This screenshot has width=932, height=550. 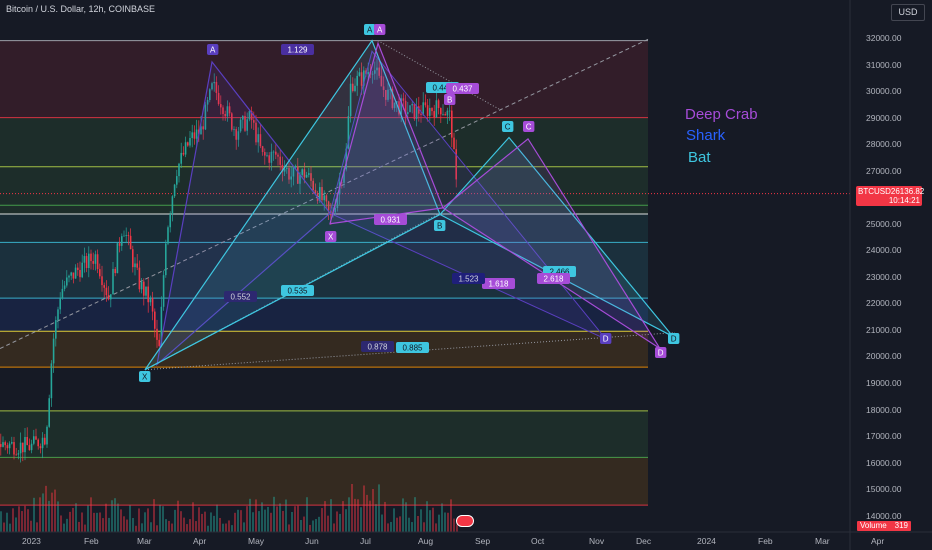 I want to click on price-tick: 19000.00, so click(x=884, y=383).